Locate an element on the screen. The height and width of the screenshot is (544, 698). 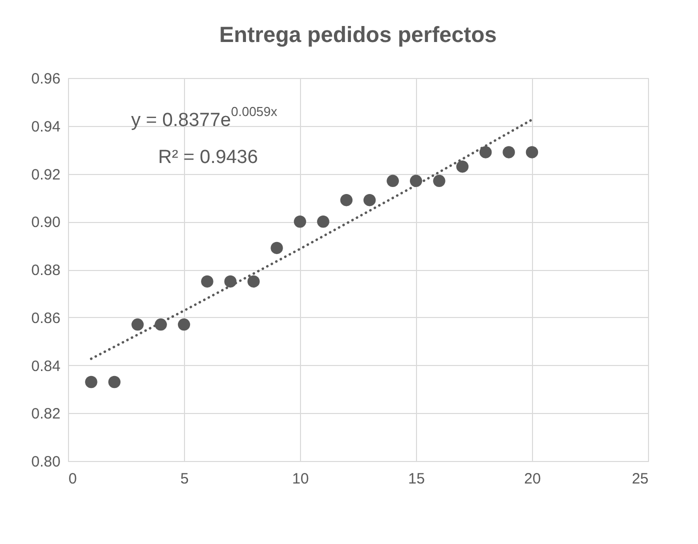
y-tick-label: 0.86 is located at coordinates (45, 318).